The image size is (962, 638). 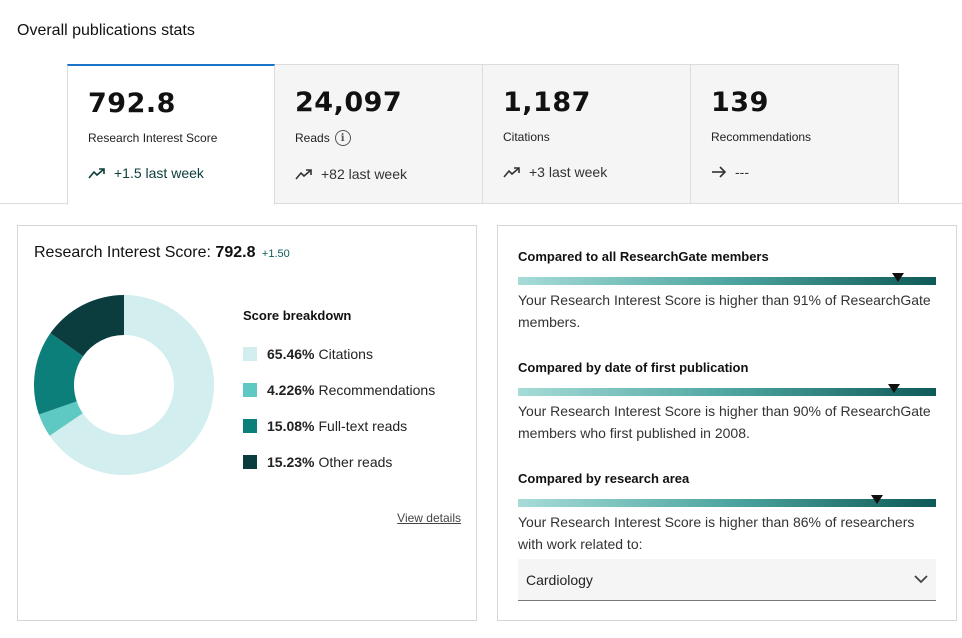 What do you see at coordinates (481, 203) in the screenshot?
I see `tabs-divider` at bounding box center [481, 203].